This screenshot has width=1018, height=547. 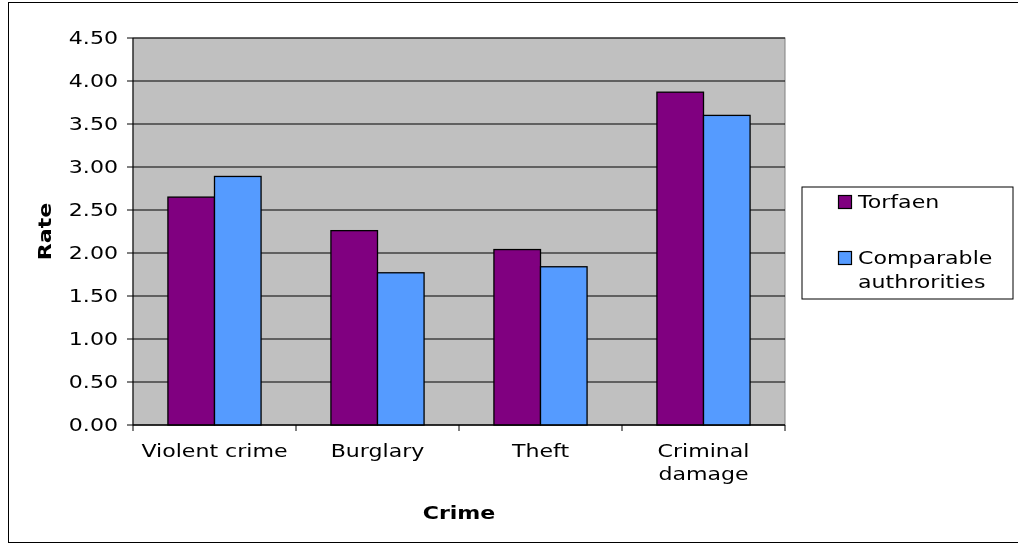 What do you see at coordinates (93, 210) in the screenshot?
I see `y-tick-label: 2.50` at bounding box center [93, 210].